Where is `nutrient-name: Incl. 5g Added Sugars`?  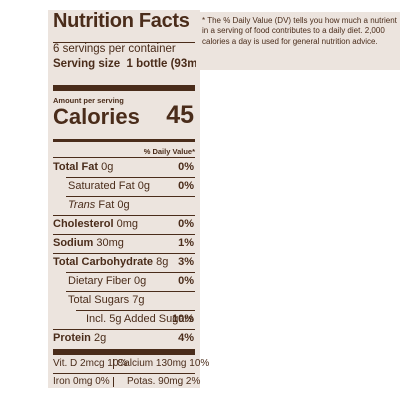 nutrient-name: Incl. 5g Added Sugars is located at coordinates (140, 319).